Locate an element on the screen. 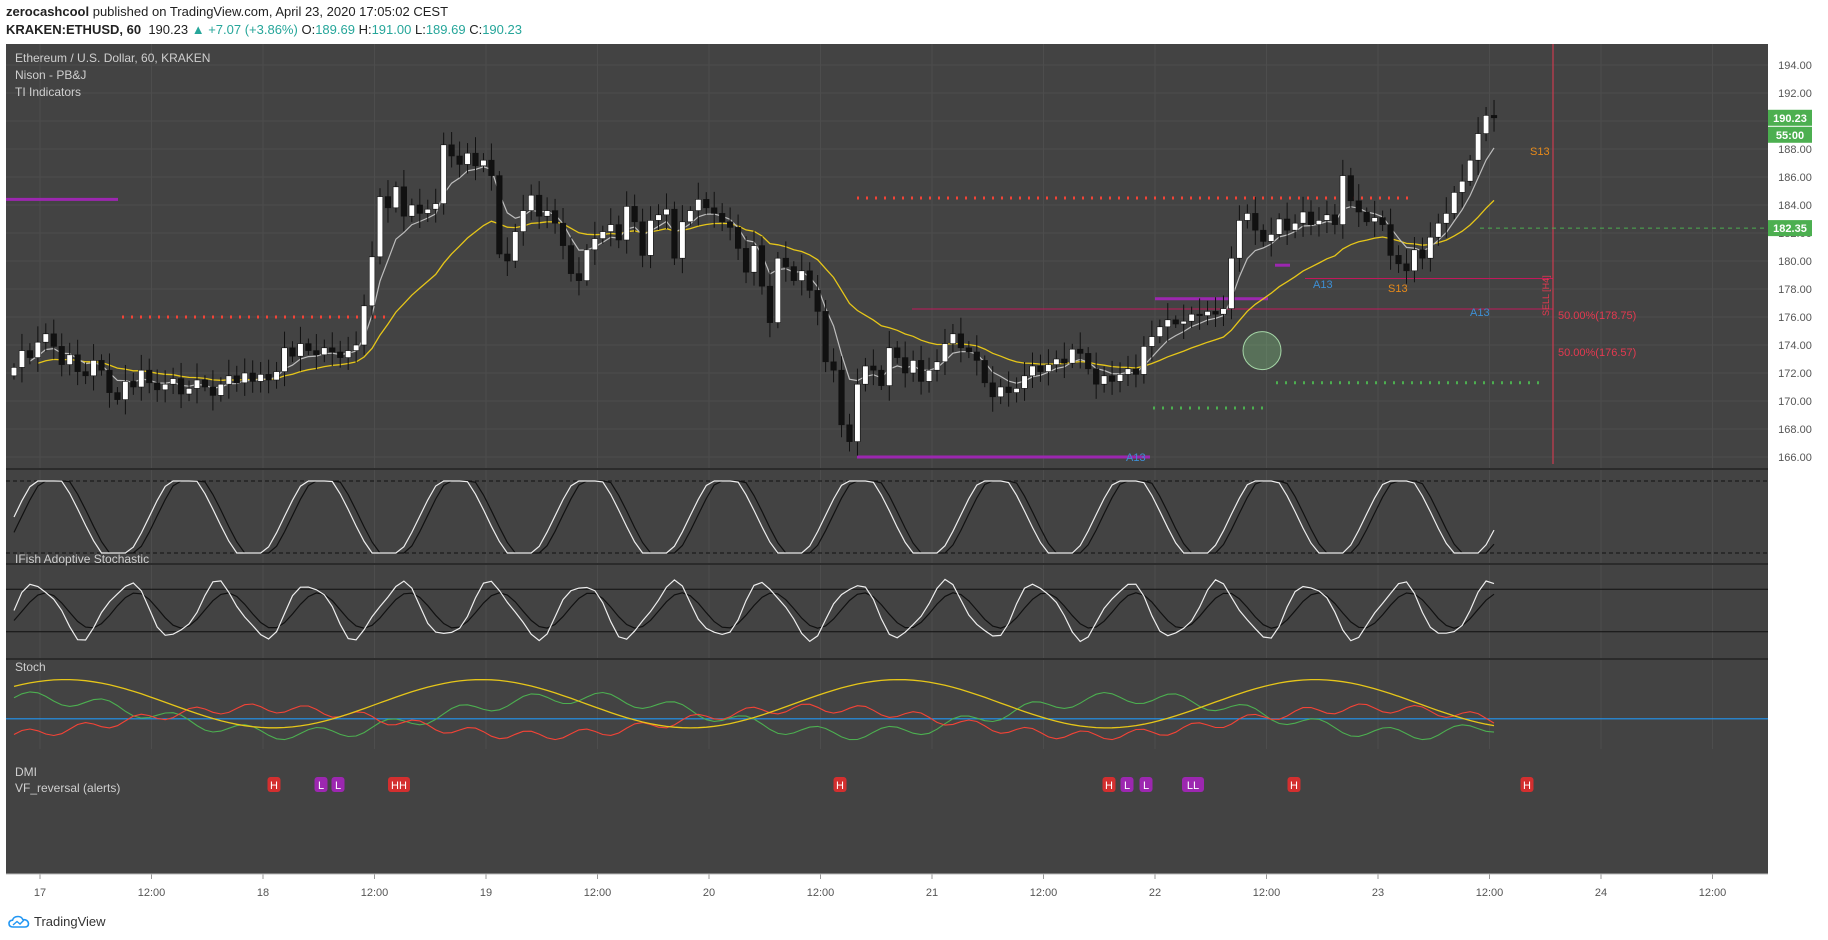 This screenshot has width=1828, height=940. open-label: O: is located at coordinates (308, 29).